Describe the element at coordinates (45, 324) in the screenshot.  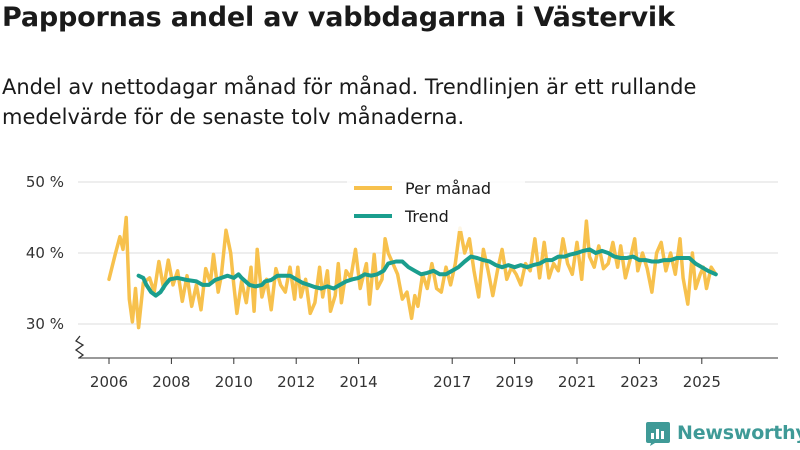
I see `y-tick-label: 30 %` at that location.